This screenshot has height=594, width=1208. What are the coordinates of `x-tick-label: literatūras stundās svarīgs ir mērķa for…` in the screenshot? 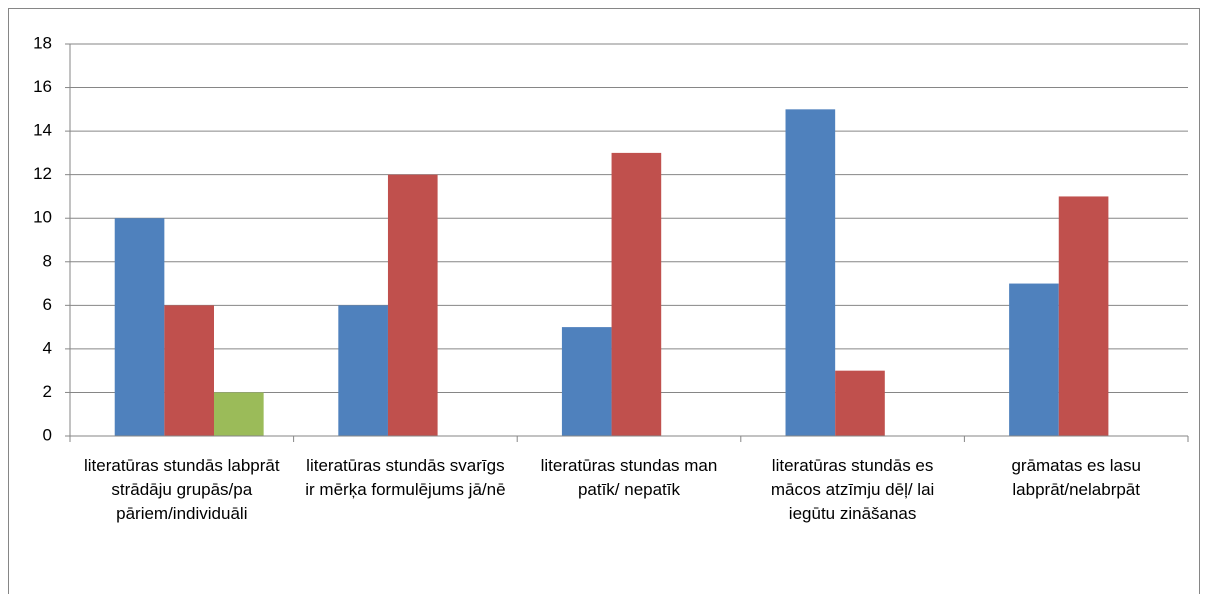 It's located at (405, 477).